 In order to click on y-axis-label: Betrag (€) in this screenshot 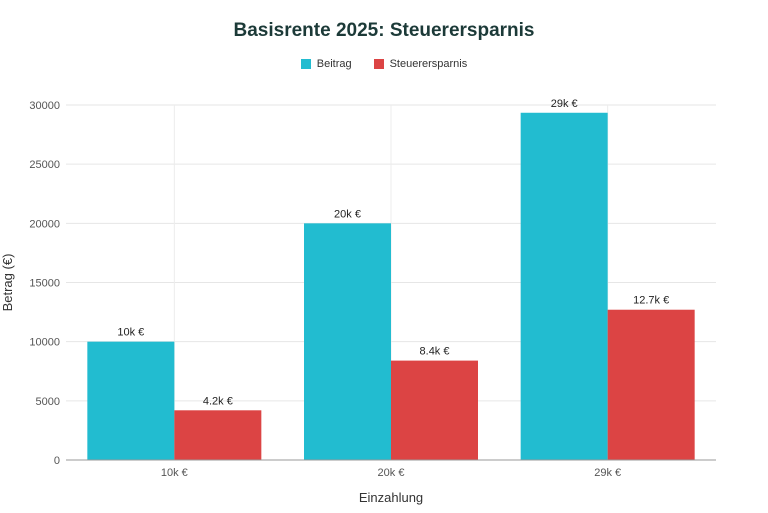, I will do `click(7, 283)`.